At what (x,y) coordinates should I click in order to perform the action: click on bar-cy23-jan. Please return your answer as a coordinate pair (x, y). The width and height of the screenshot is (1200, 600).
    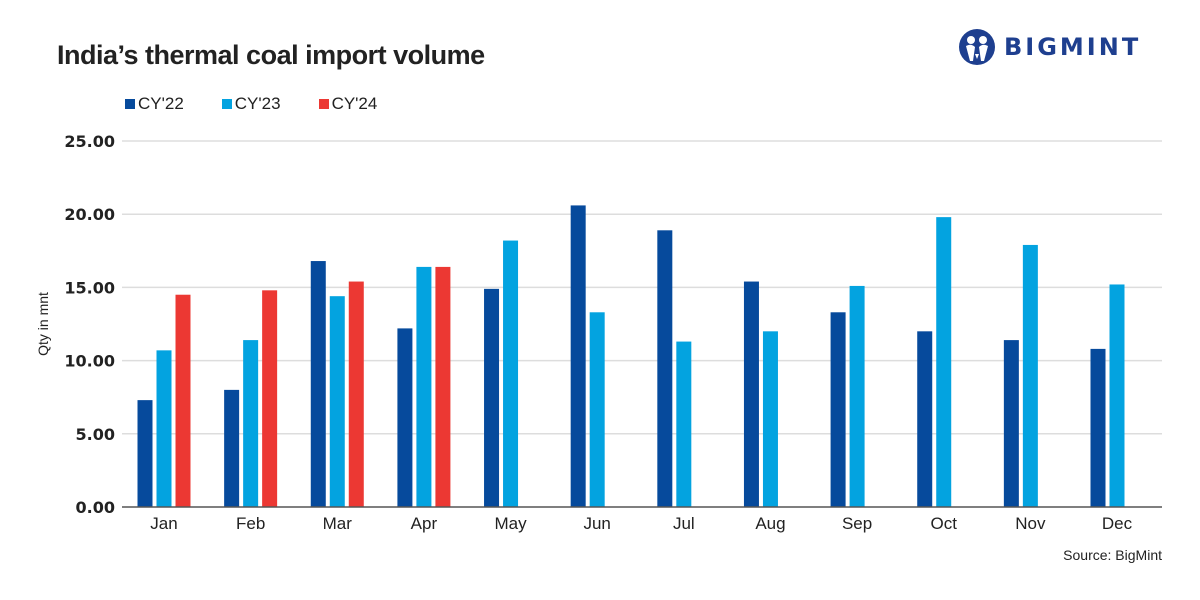
    Looking at the image, I should click on (164, 428).